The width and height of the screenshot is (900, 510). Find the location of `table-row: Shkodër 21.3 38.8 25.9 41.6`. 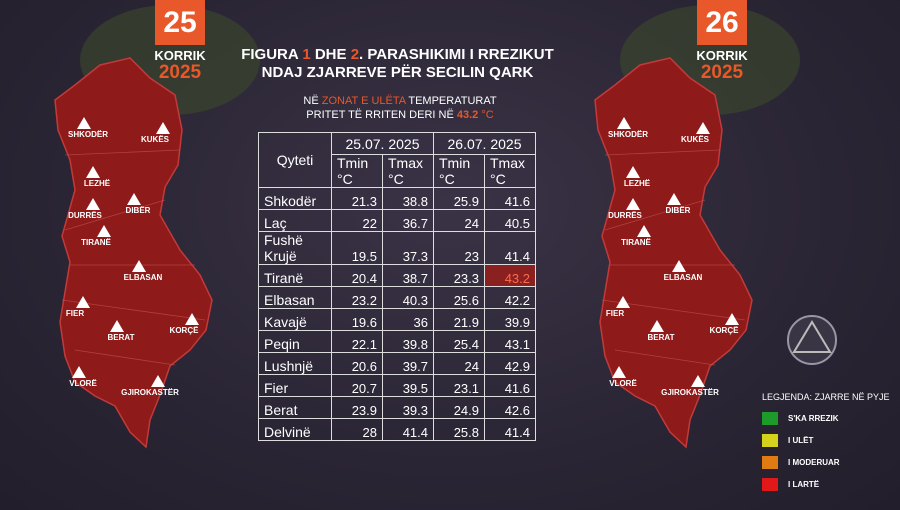

table-row: Shkodër 21.3 38.8 25.9 41.6 is located at coordinates (397, 198).